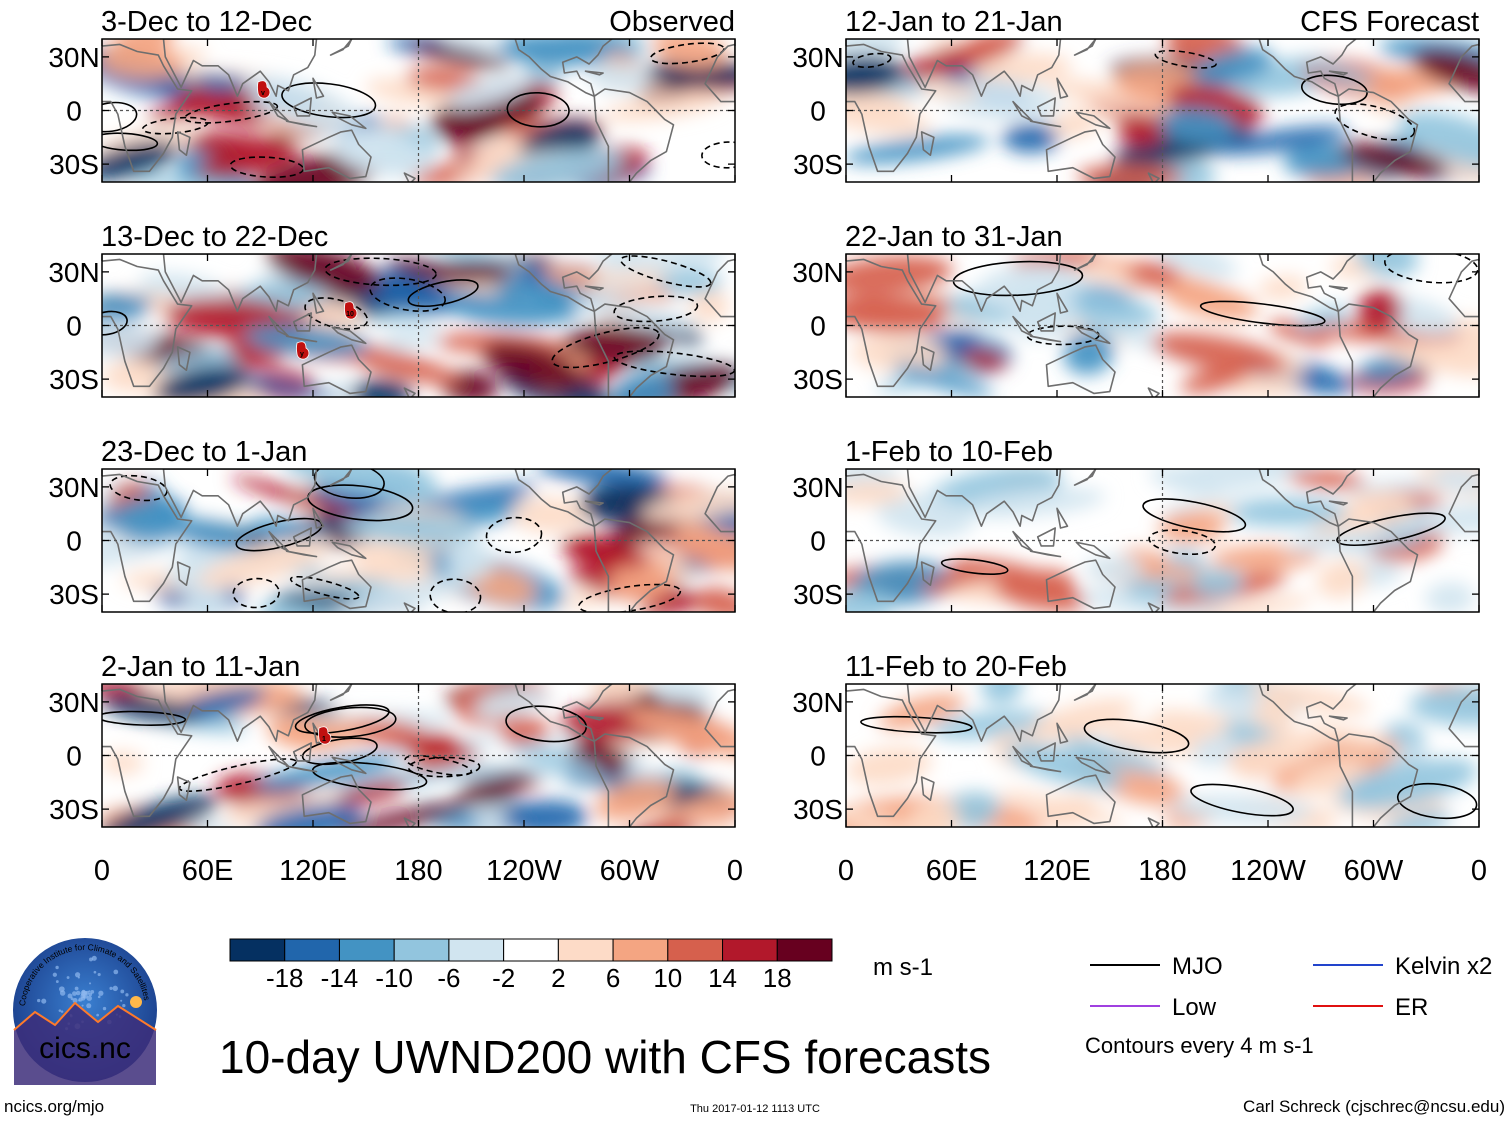 The height and width of the screenshot is (1121, 1510). I want to click on svg-text: 1, so click(324, 739).